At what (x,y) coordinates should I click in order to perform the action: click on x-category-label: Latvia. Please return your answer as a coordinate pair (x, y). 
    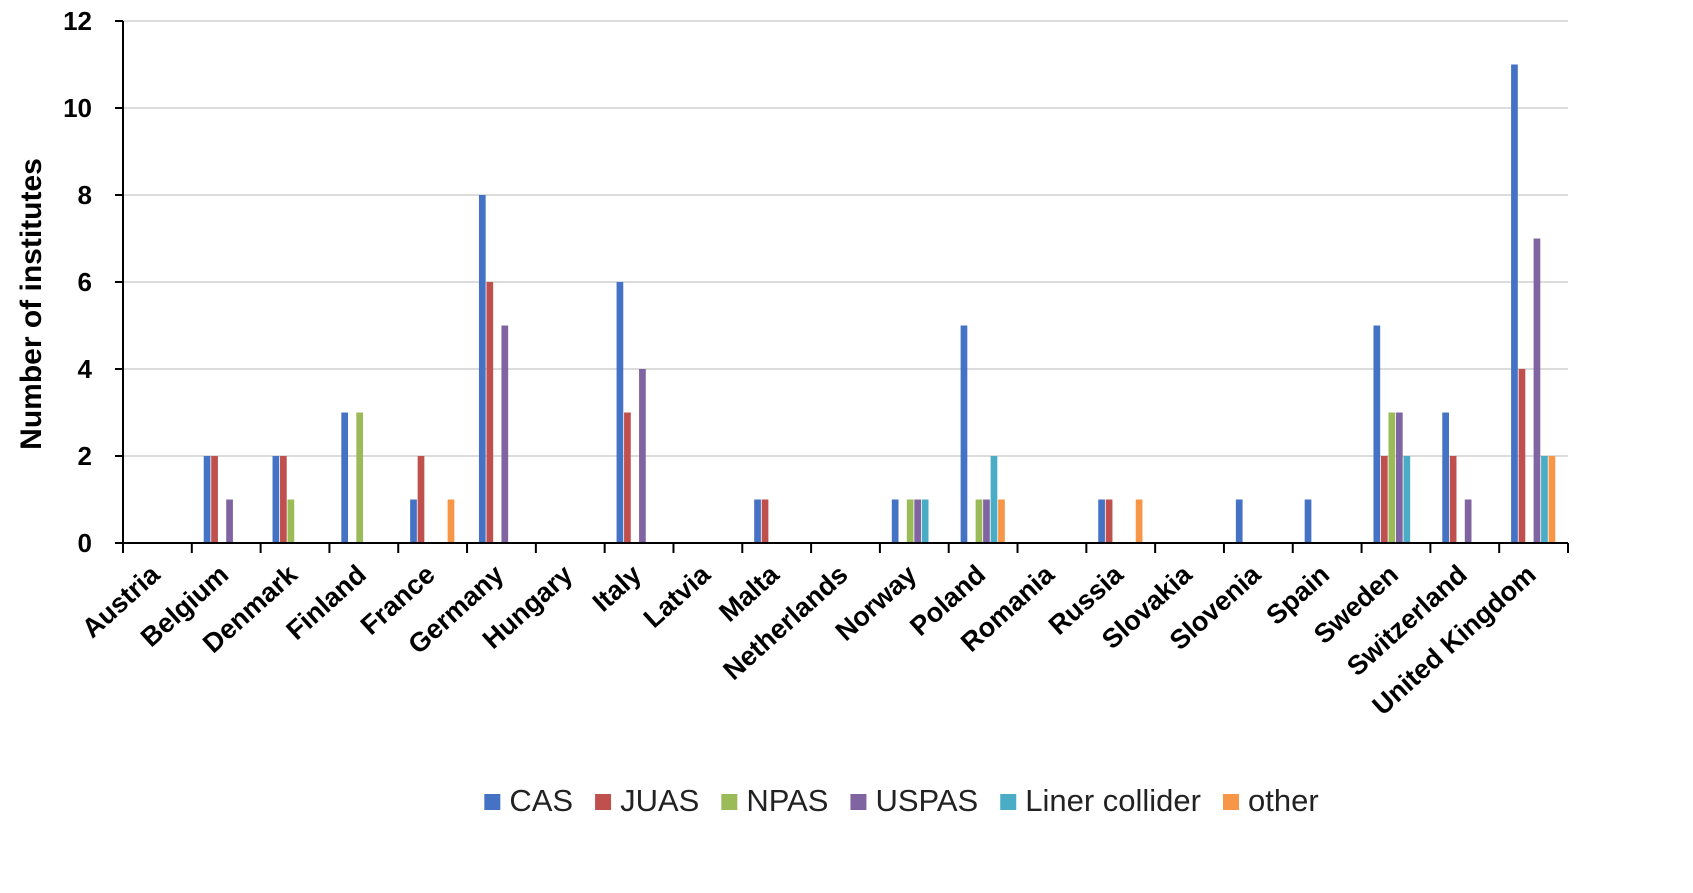
    Looking at the image, I should click on (677, 596).